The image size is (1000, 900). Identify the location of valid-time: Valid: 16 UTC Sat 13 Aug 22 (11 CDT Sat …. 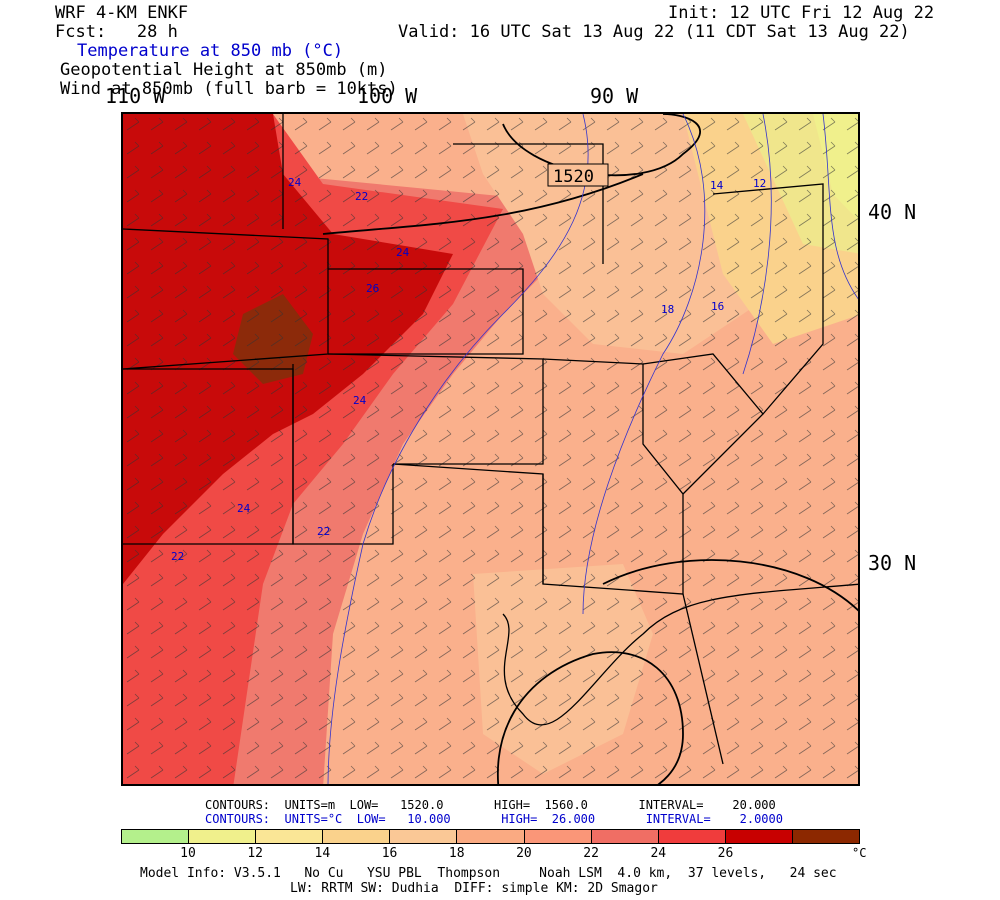
(654, 32).